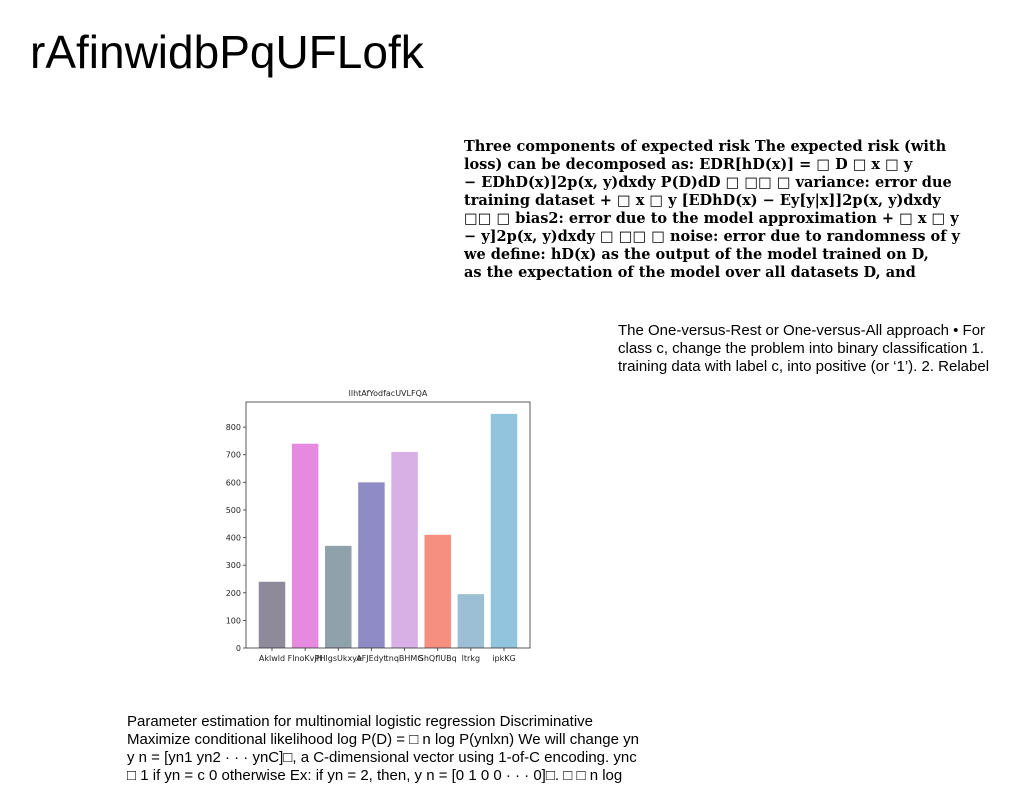 This screenshot has height=788, width=1024. What do you see at coordinates (438, 658) in the screenshot?
I see `x-tick-label: ShQflUBq` at bounding box center [438, 658].